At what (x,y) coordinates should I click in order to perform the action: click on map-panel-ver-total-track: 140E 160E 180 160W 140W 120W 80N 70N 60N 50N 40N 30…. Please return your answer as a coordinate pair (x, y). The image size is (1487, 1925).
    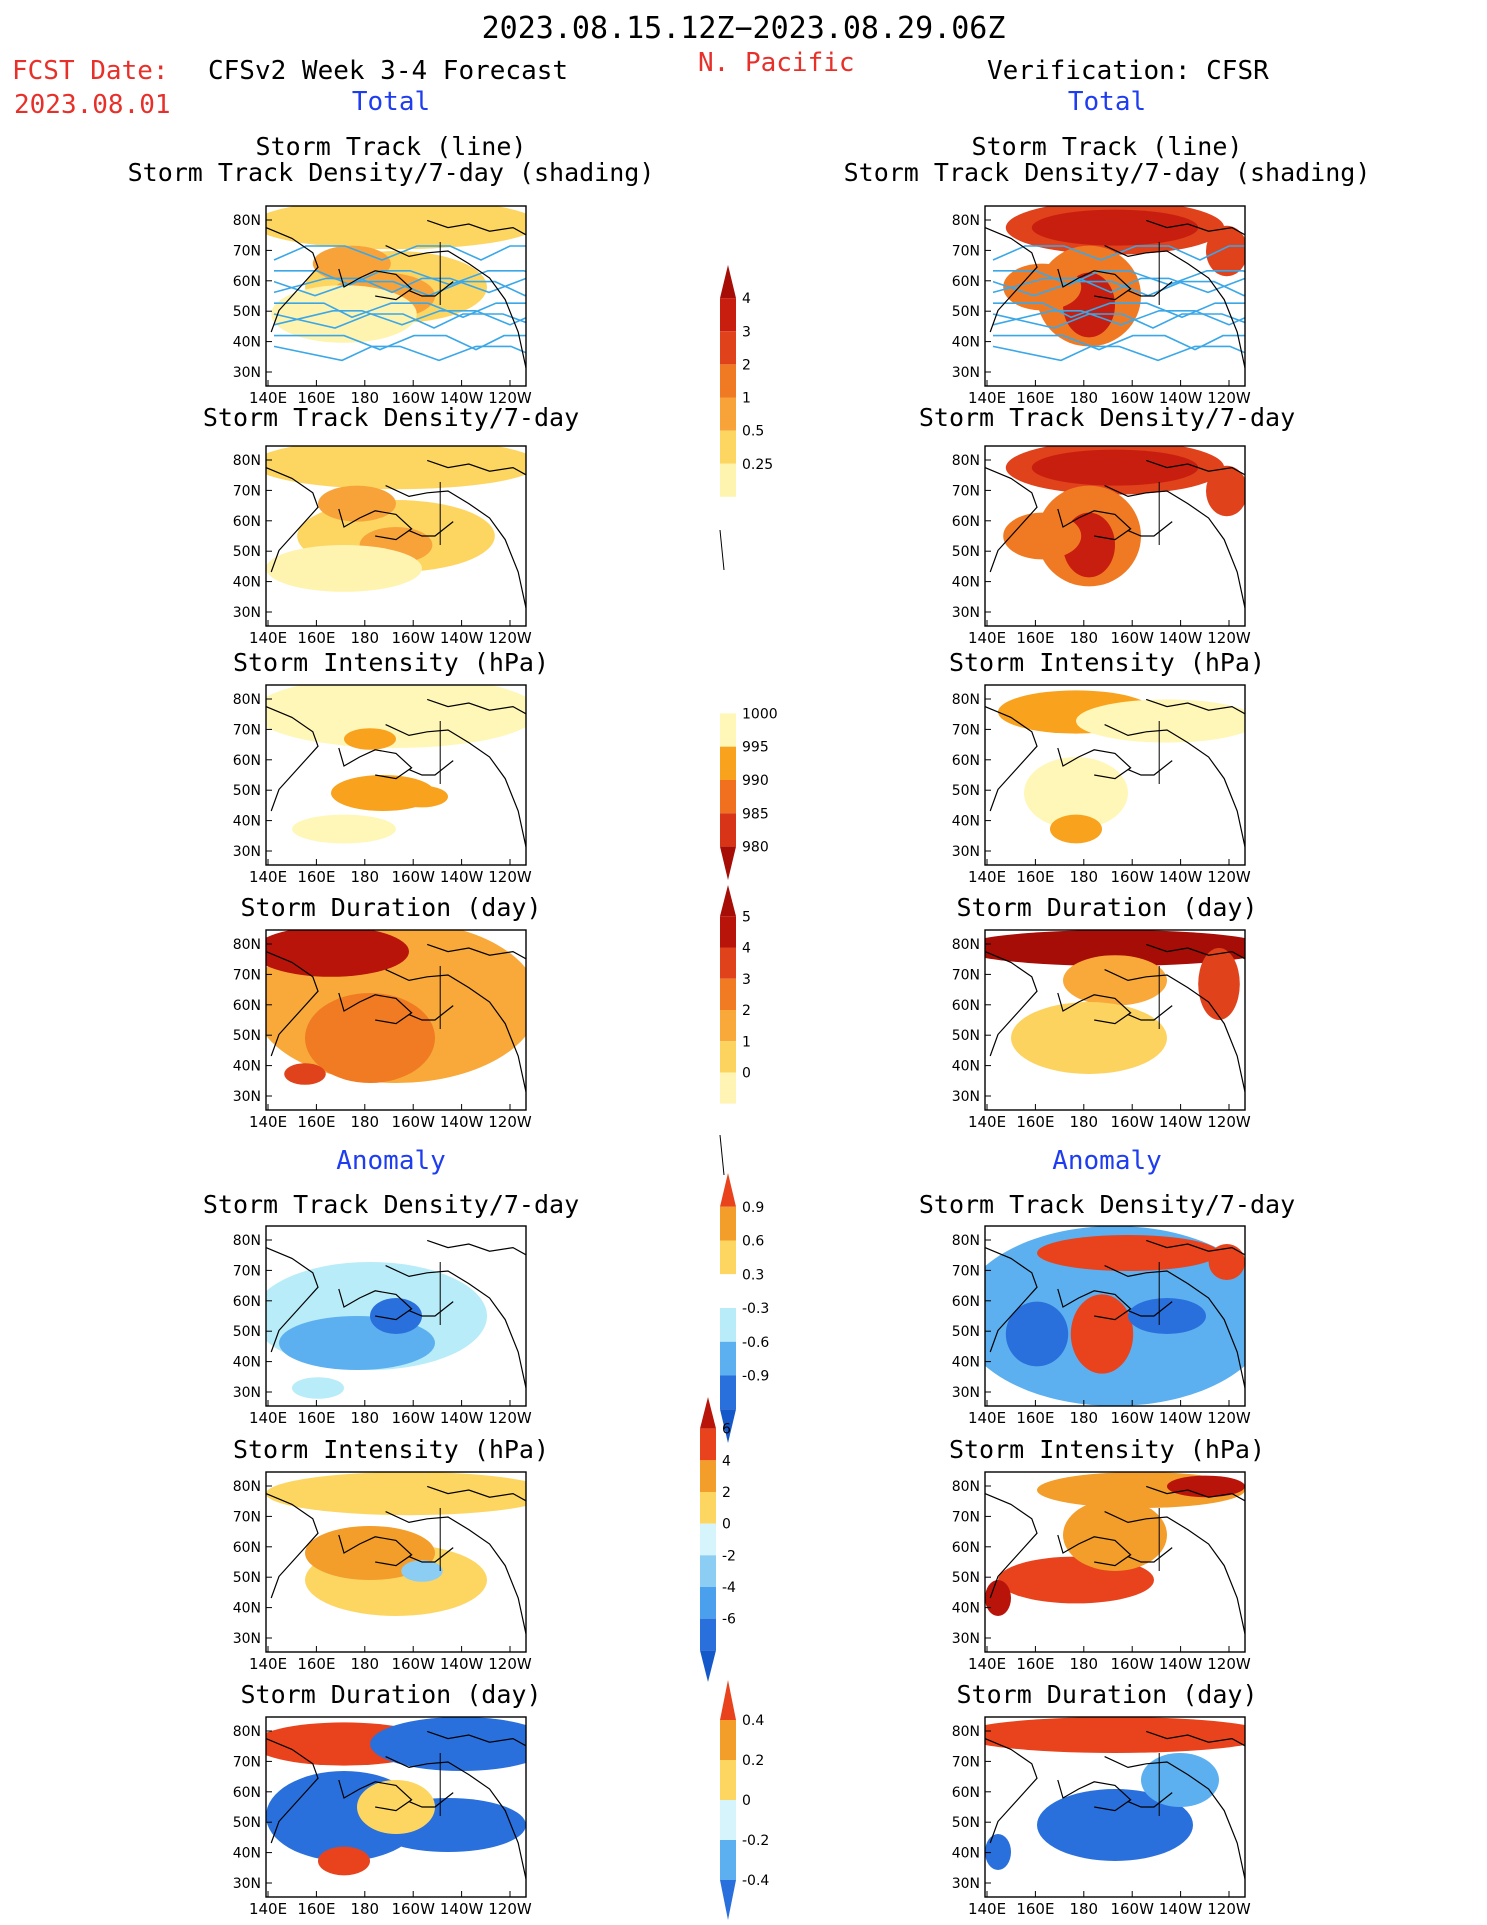
    Looking at the image, I should click on (1101, 306).